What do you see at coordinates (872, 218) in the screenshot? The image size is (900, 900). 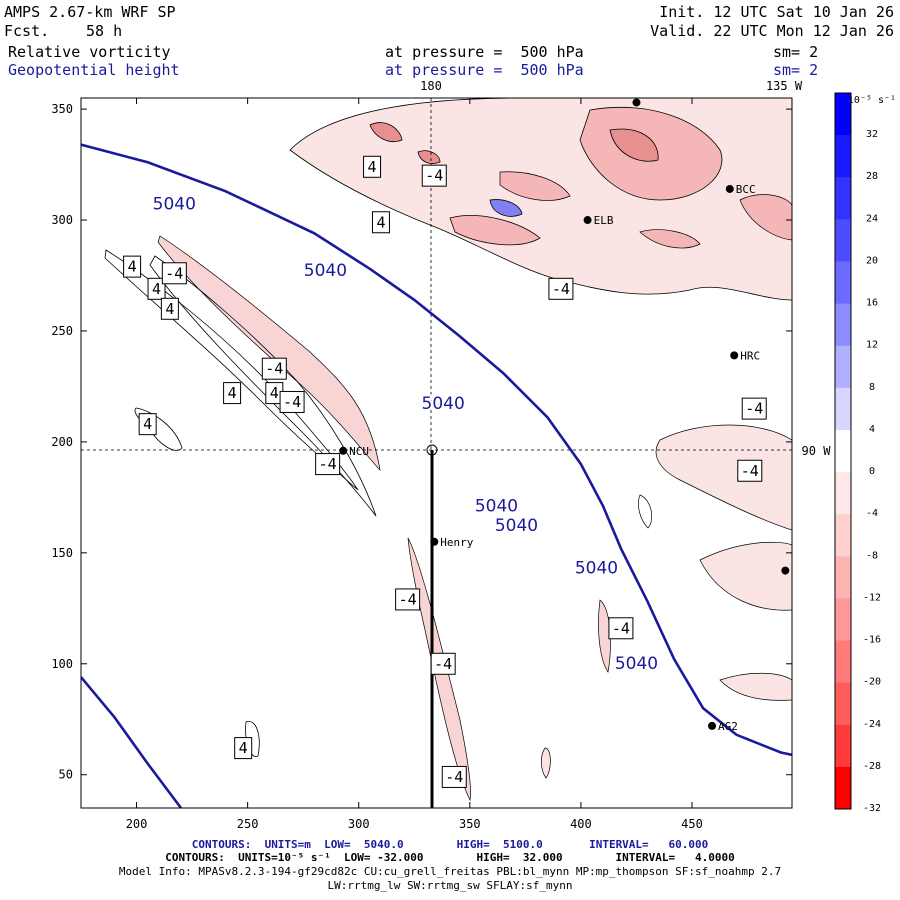 I see `colorbar-label: 24` at bounding box center [872, 218].